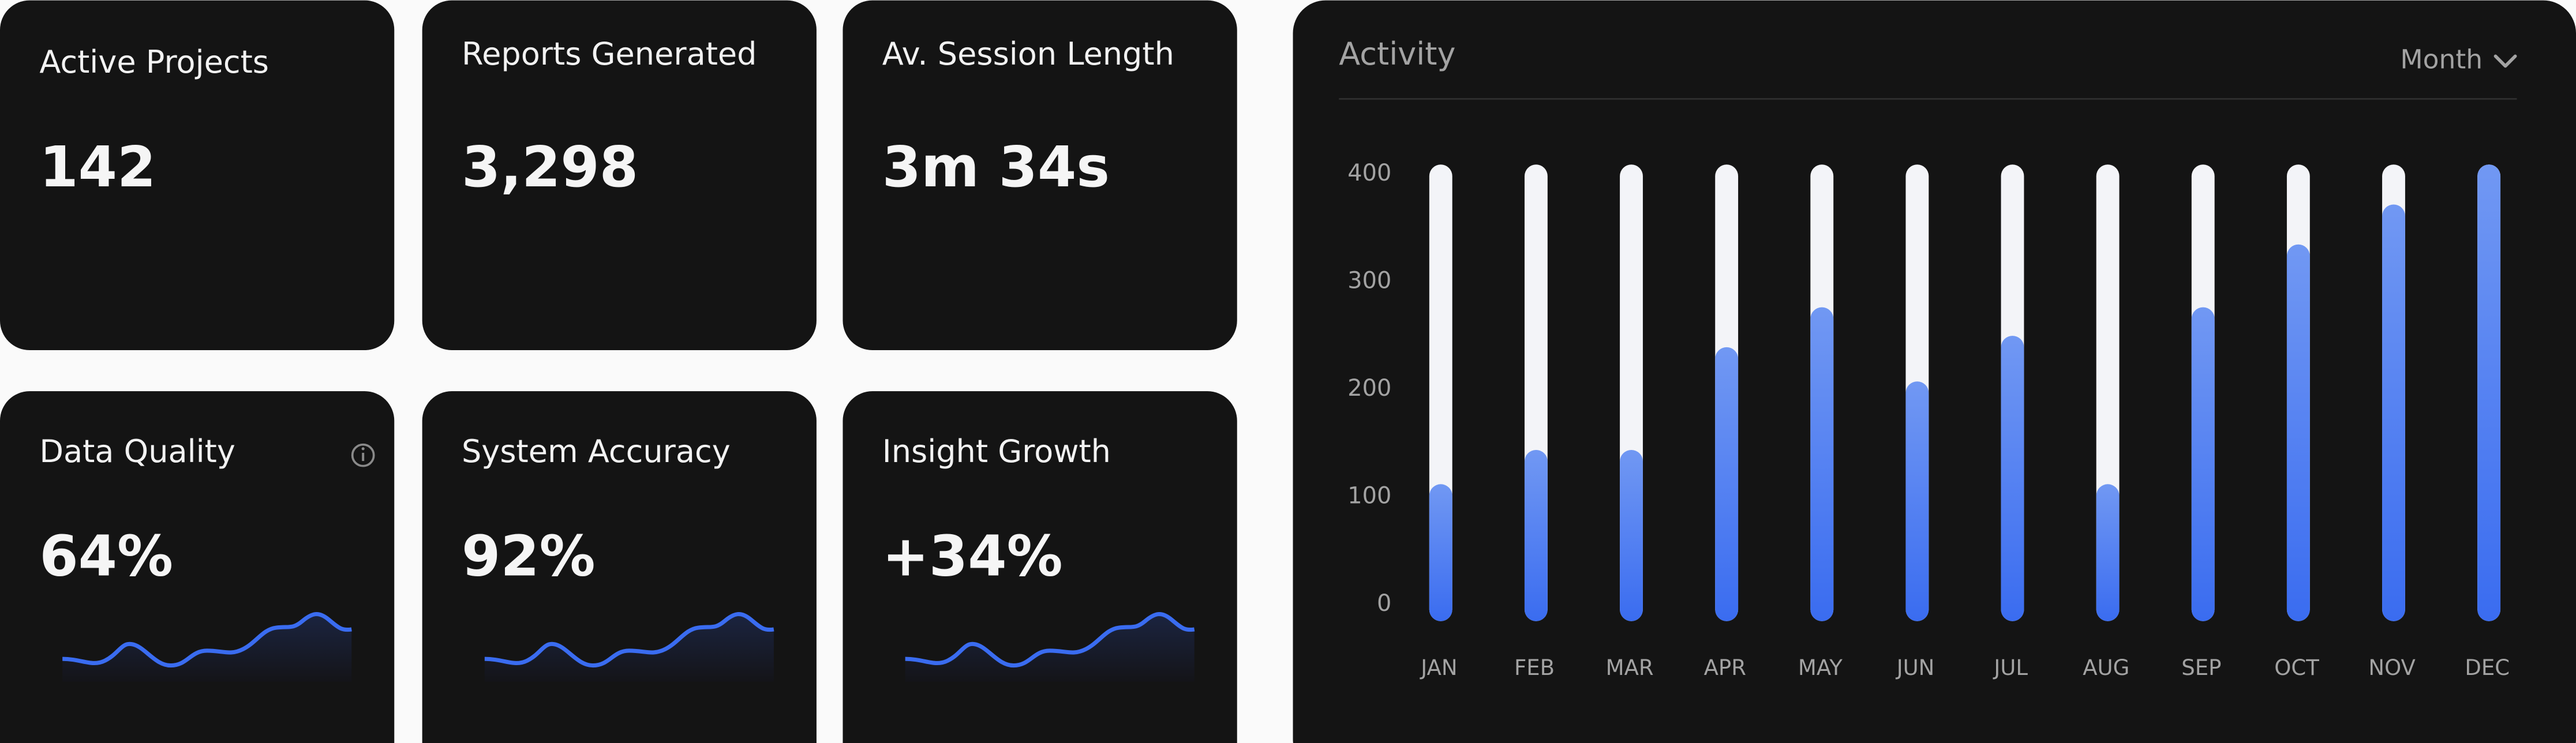 The width and height of the screenshot is (2576, 743). I want to click on x-tick-label: JAN, so click(1438, 667).